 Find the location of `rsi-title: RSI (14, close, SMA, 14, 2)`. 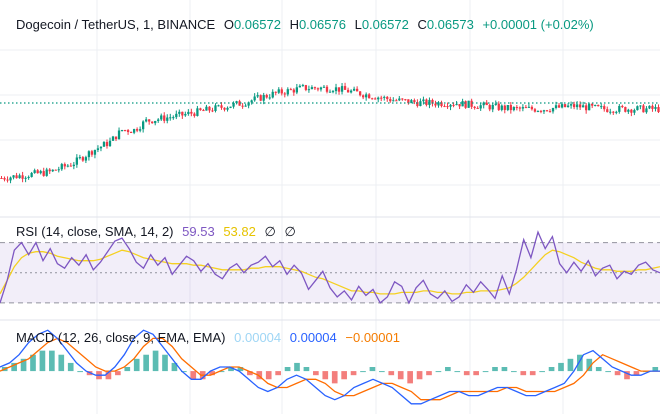

rsi-title: RSI (14, close, SMA, 14, 2) is located at coordinates (95, 231).